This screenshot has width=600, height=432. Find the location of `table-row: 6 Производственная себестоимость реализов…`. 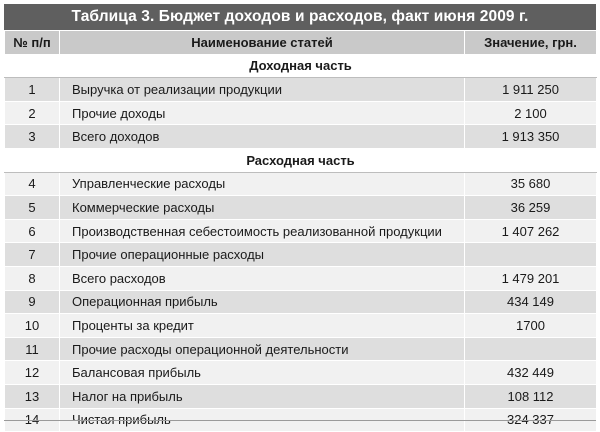

table-row: 6 Производственная себестоимость реализов… is located at coordinates (300, 231).